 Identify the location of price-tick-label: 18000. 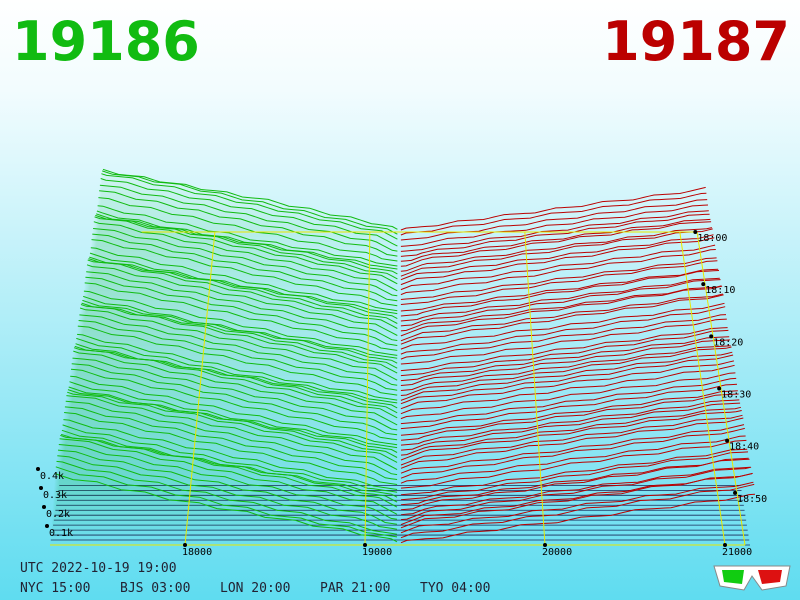
(197, 552).